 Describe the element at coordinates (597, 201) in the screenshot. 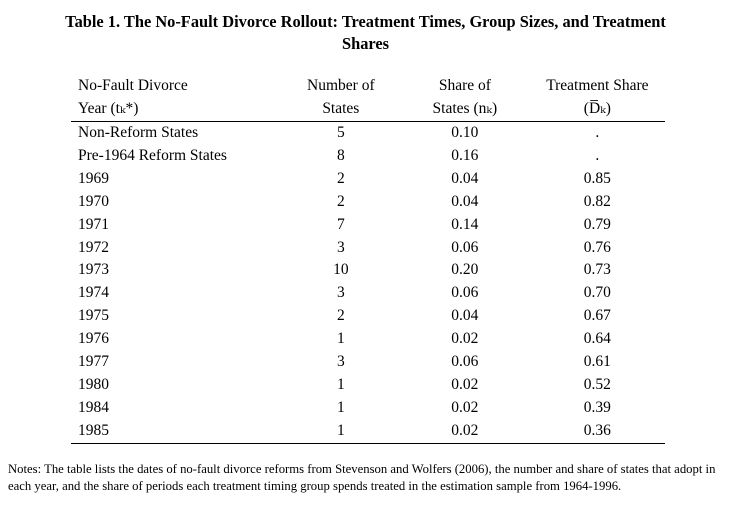

I see `cell-treatment-share: 0.82` at that location.